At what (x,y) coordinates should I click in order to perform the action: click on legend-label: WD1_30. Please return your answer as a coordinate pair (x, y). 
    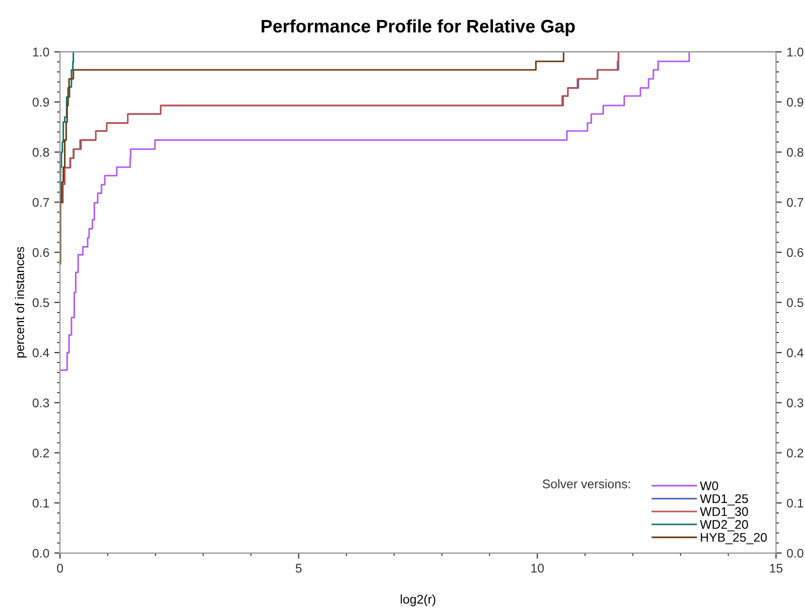
    Looking at the image, I should click on (724, 512).